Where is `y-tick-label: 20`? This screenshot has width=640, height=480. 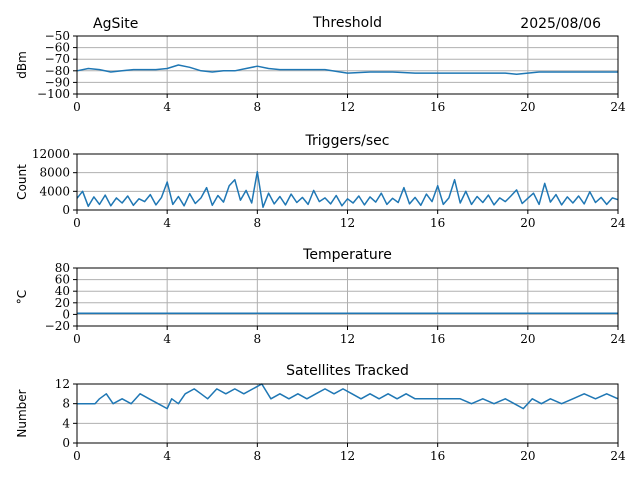
y-tick-label: 20 is located at coordinates (62, 303).